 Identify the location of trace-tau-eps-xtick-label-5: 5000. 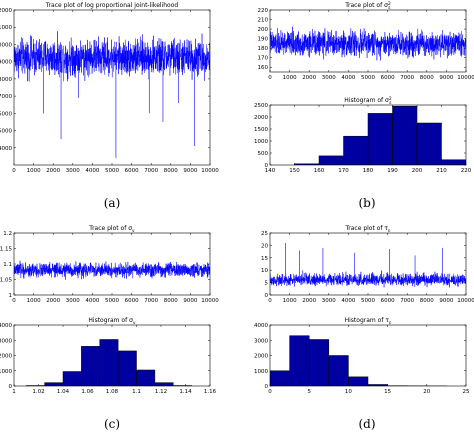
(368, 301).